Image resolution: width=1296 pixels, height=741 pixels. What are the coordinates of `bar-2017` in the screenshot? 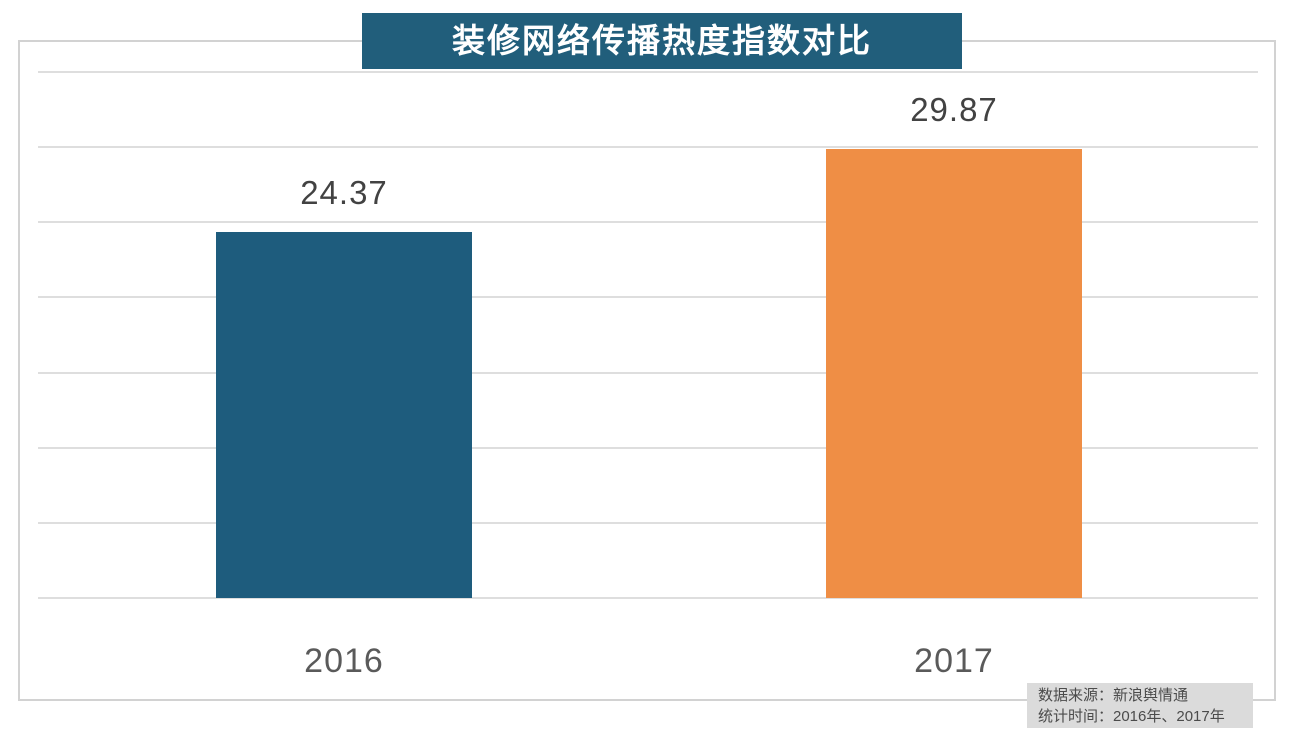 It's located at (954, 373).